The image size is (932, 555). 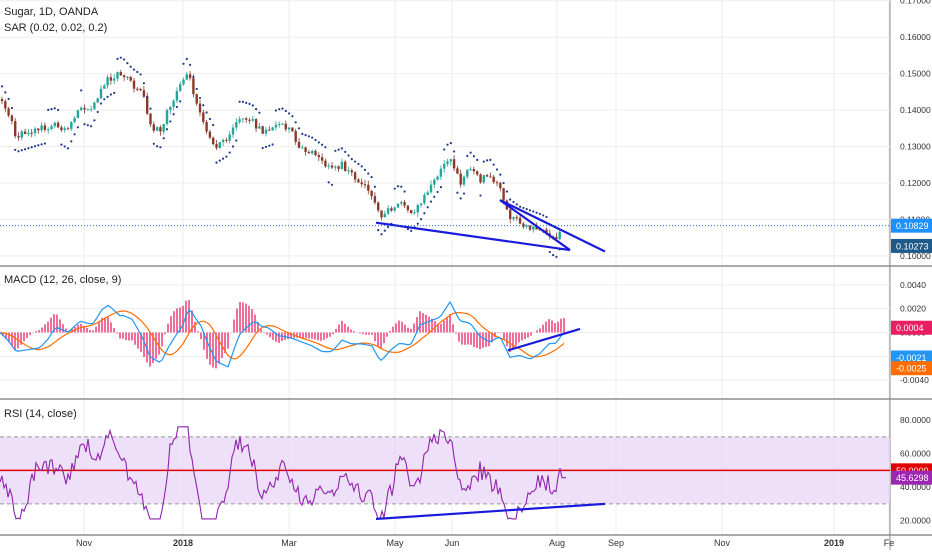 I want to click on rsi-value-badge: 45.6298, so click(x=912, y=478).